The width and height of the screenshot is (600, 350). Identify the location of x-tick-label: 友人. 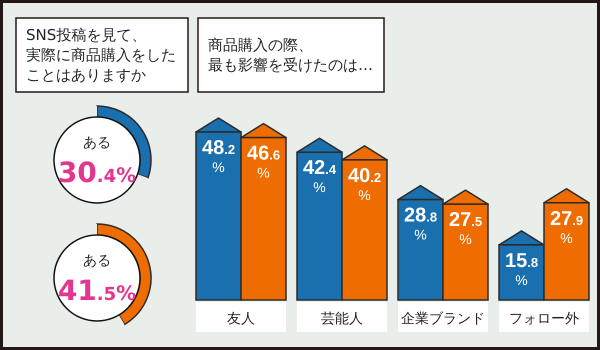
(241, 319).